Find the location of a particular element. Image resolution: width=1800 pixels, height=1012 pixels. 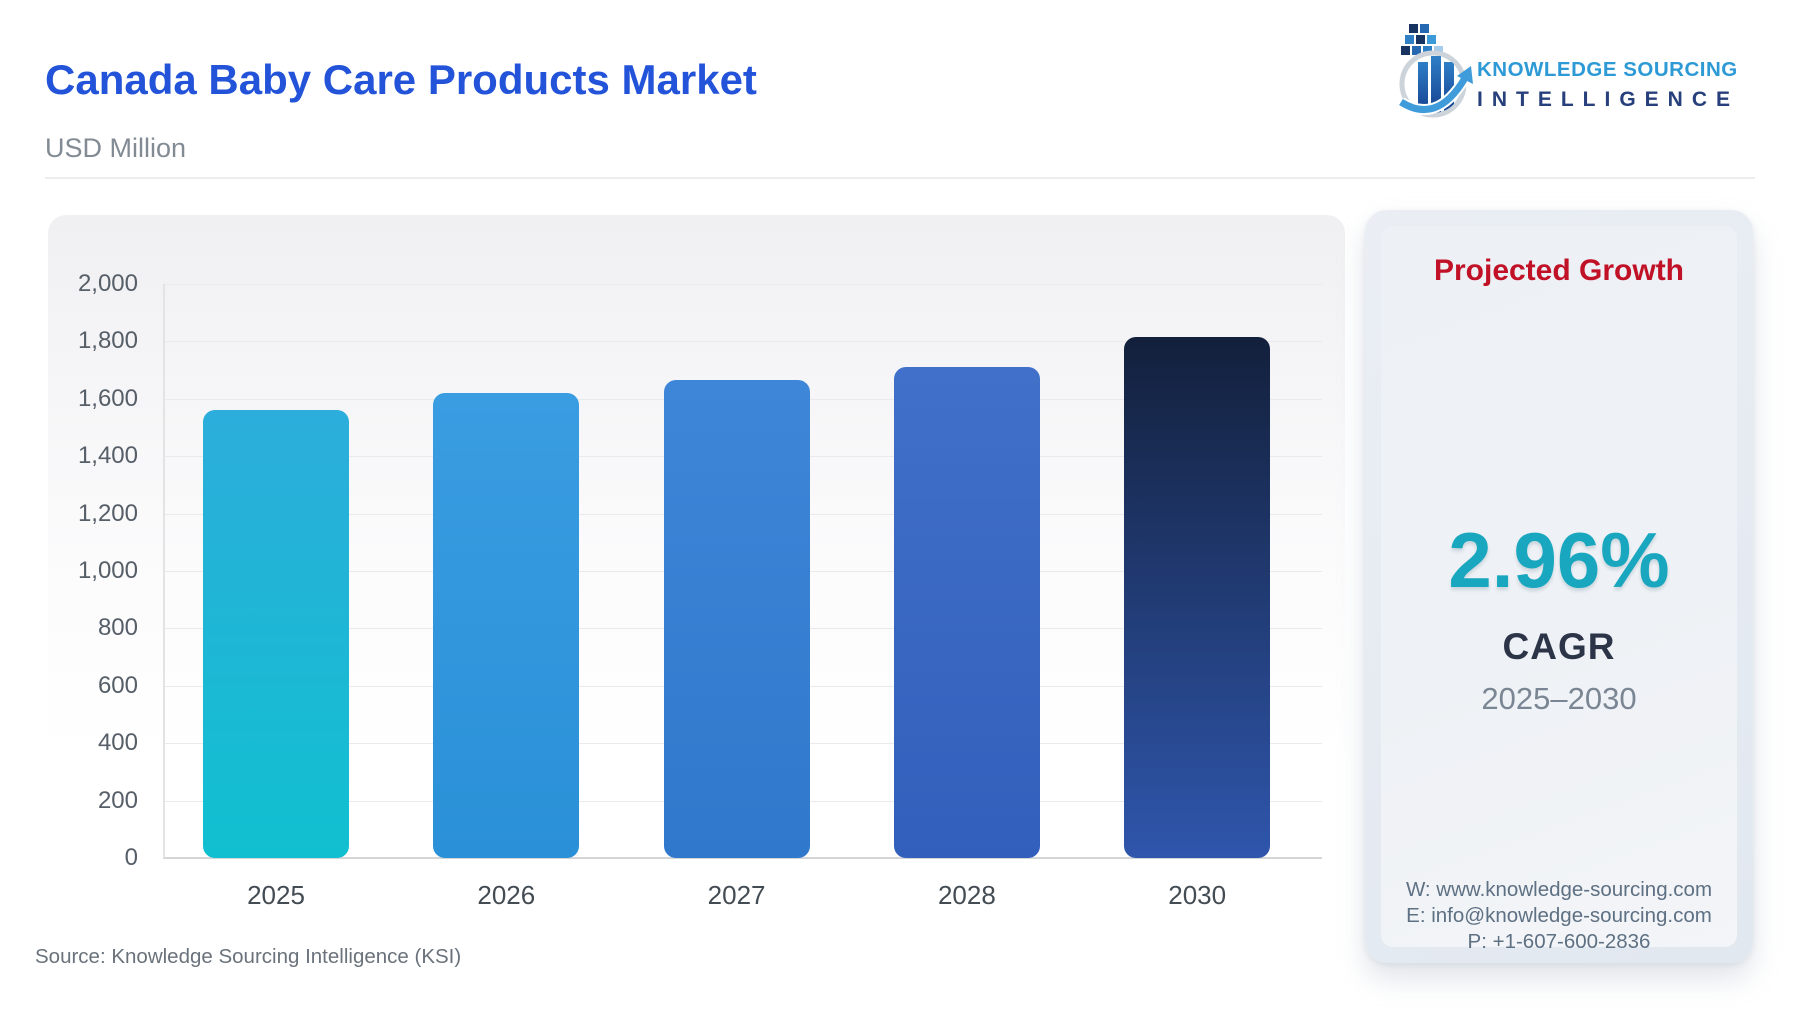

company-logo: KNOWLEDGE SOURCING INTELLIGENCE is located at coordinates (1570, 77).